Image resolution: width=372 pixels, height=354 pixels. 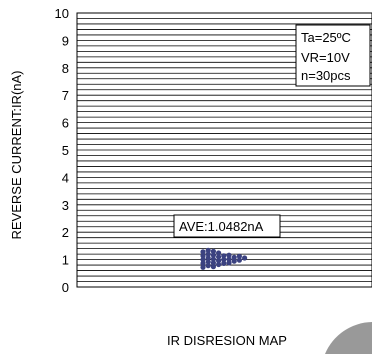 What do you see at coordinates (65, 205) in the screenshot?
I see `y-tick-label: 3` at bounding box center [65, 205].